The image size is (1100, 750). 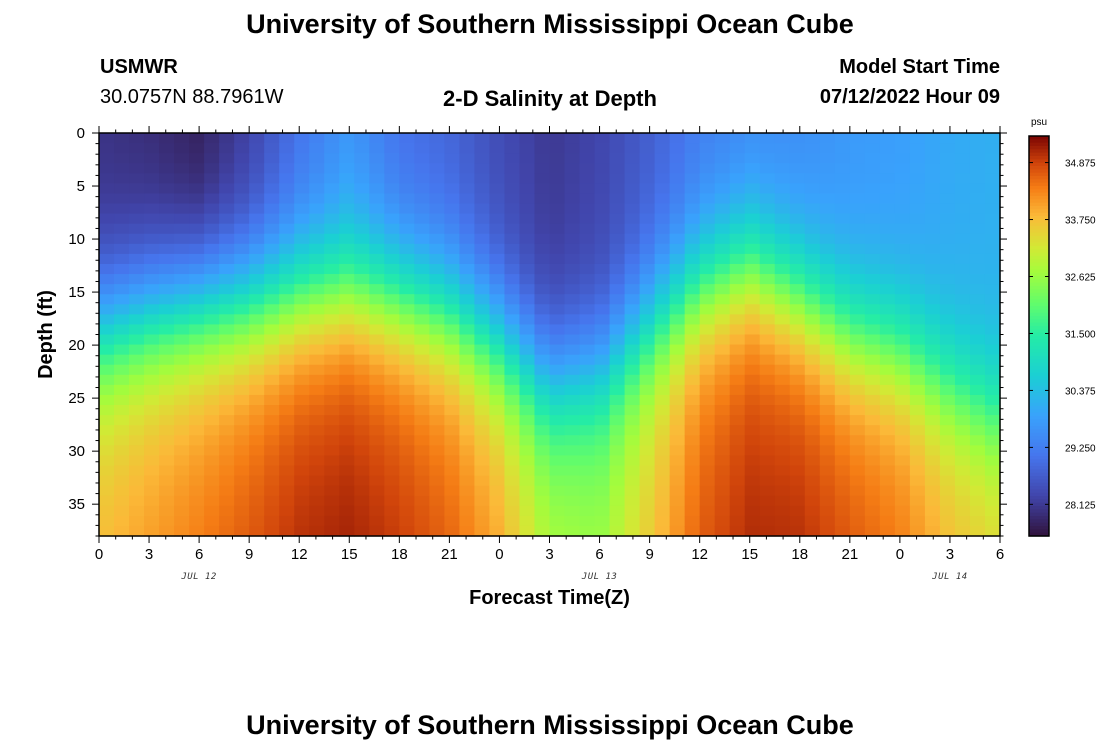 What do you see at coordinates (76, 451) in the screenshot?
I see `y-tick-label: 30` at bounding box center [76, 451].